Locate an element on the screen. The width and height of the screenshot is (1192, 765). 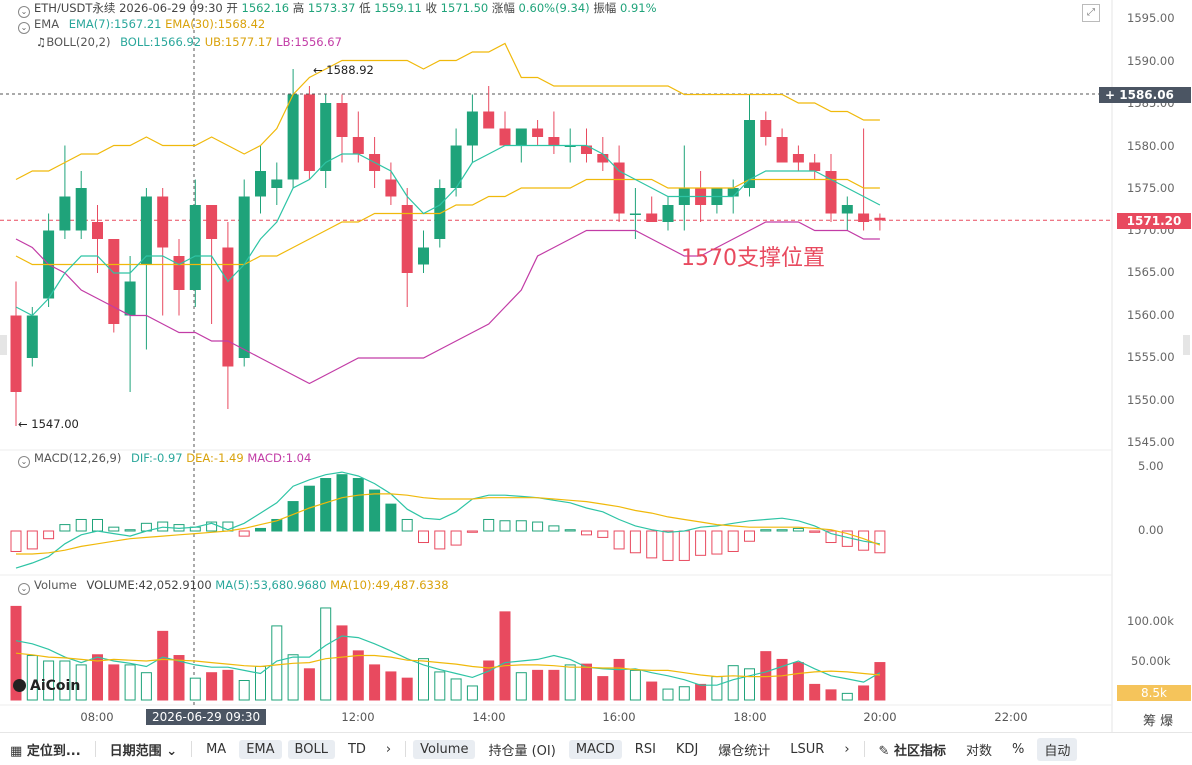
community-indicators-button: ✎ 社区指标 is located at coordinates (912, 751).